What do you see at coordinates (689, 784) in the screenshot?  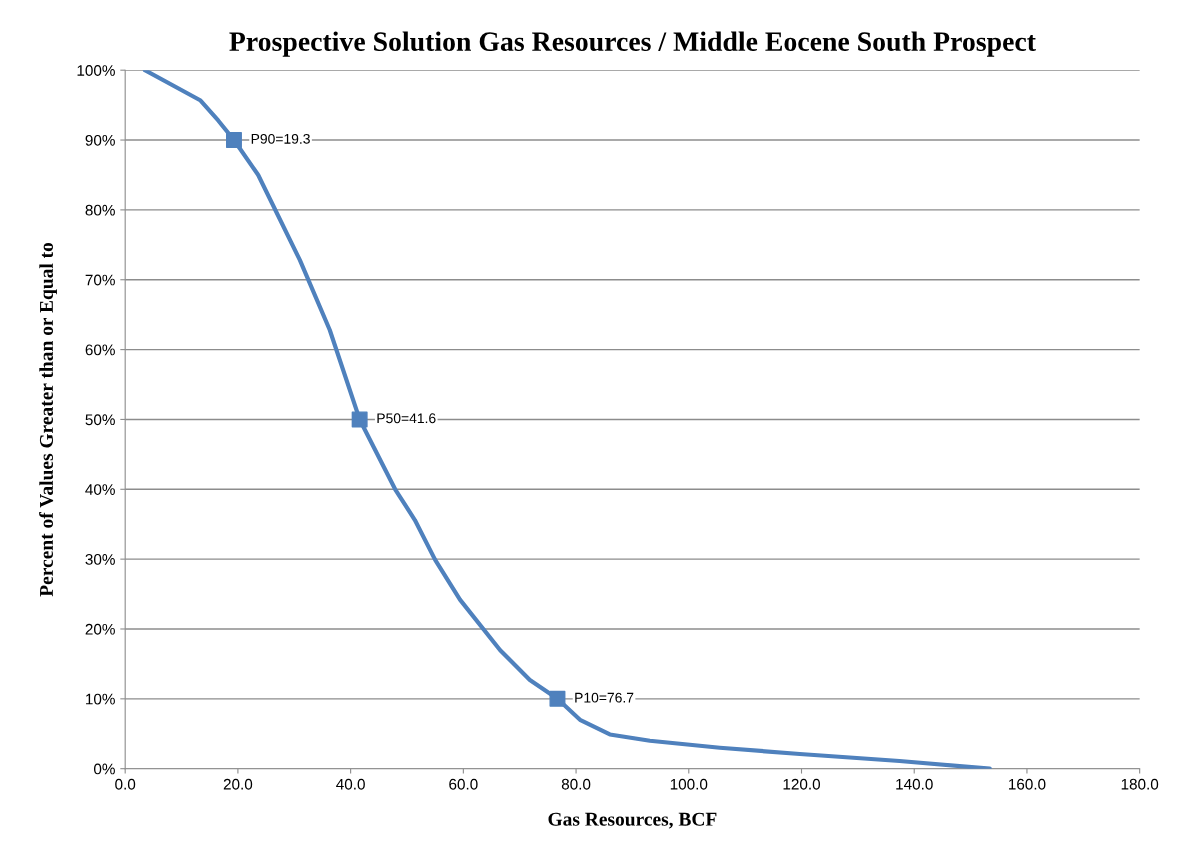 I see `x-tick-label: 100.0` at bounding box center [689, 784].